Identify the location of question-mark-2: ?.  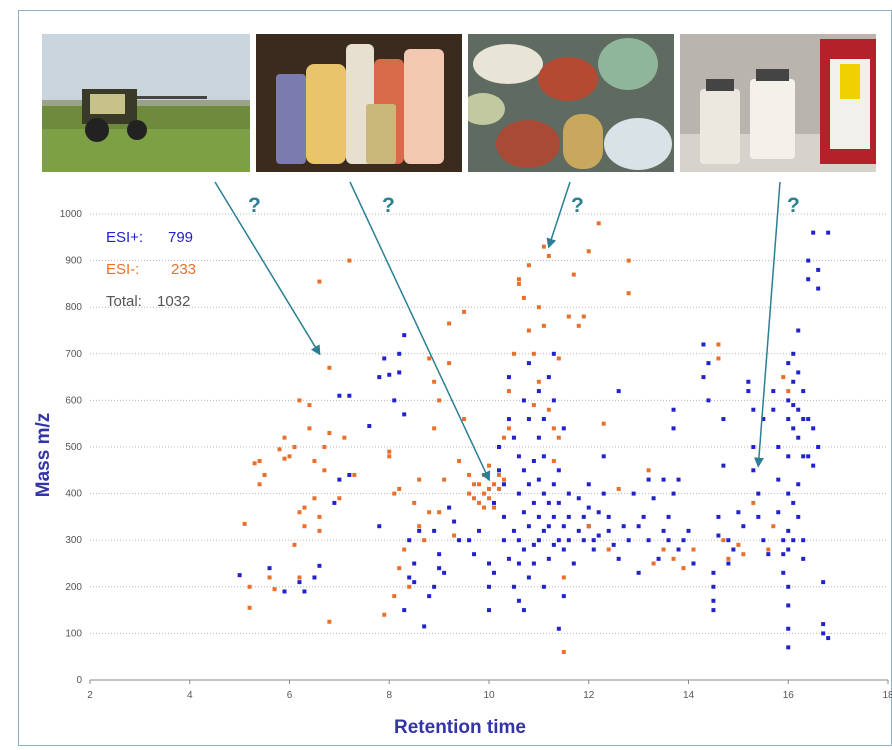
(388, 205).